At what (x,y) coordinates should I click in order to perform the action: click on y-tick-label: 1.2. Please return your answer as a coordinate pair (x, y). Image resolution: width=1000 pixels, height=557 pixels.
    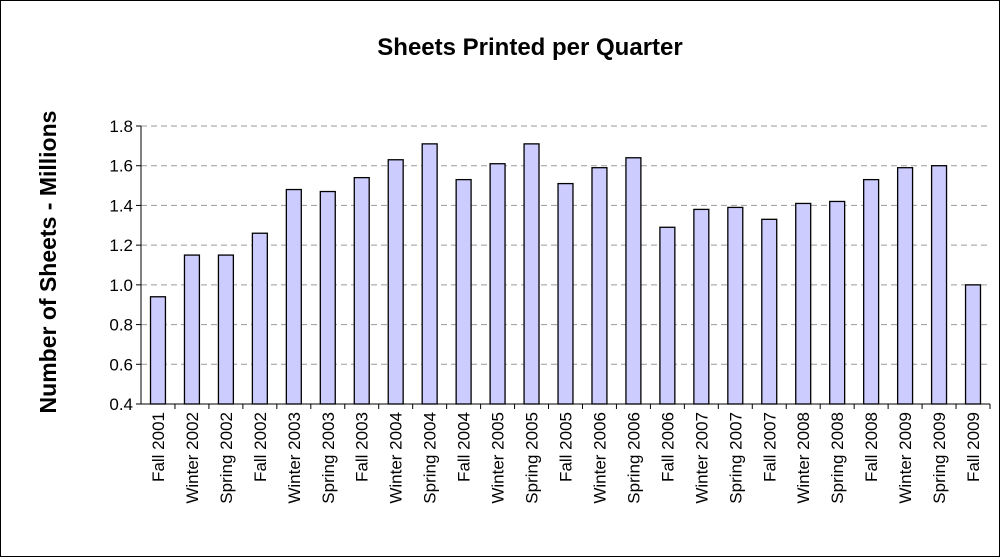
    Looking at the image, I should click on (121, 245).